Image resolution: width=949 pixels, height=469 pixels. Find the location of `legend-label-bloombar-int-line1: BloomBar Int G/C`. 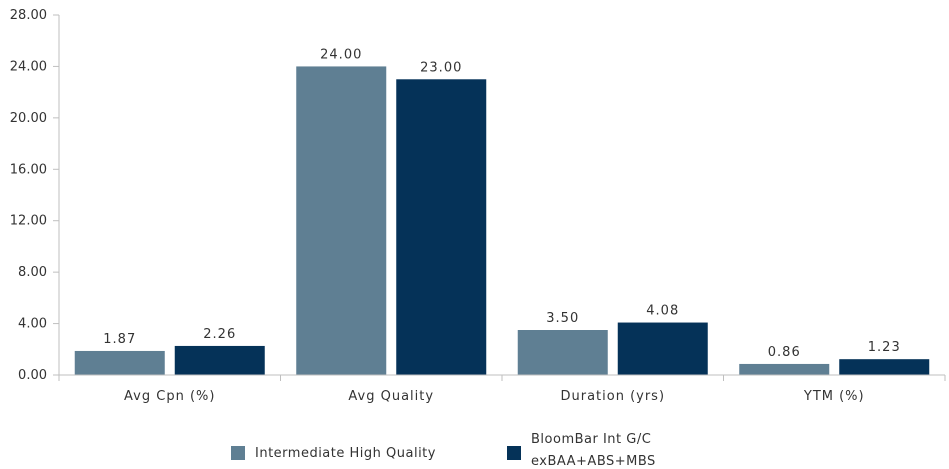

legend-label-bloombar-int-line1: BloomBar Int G/C is located at coordinates (591, 439).